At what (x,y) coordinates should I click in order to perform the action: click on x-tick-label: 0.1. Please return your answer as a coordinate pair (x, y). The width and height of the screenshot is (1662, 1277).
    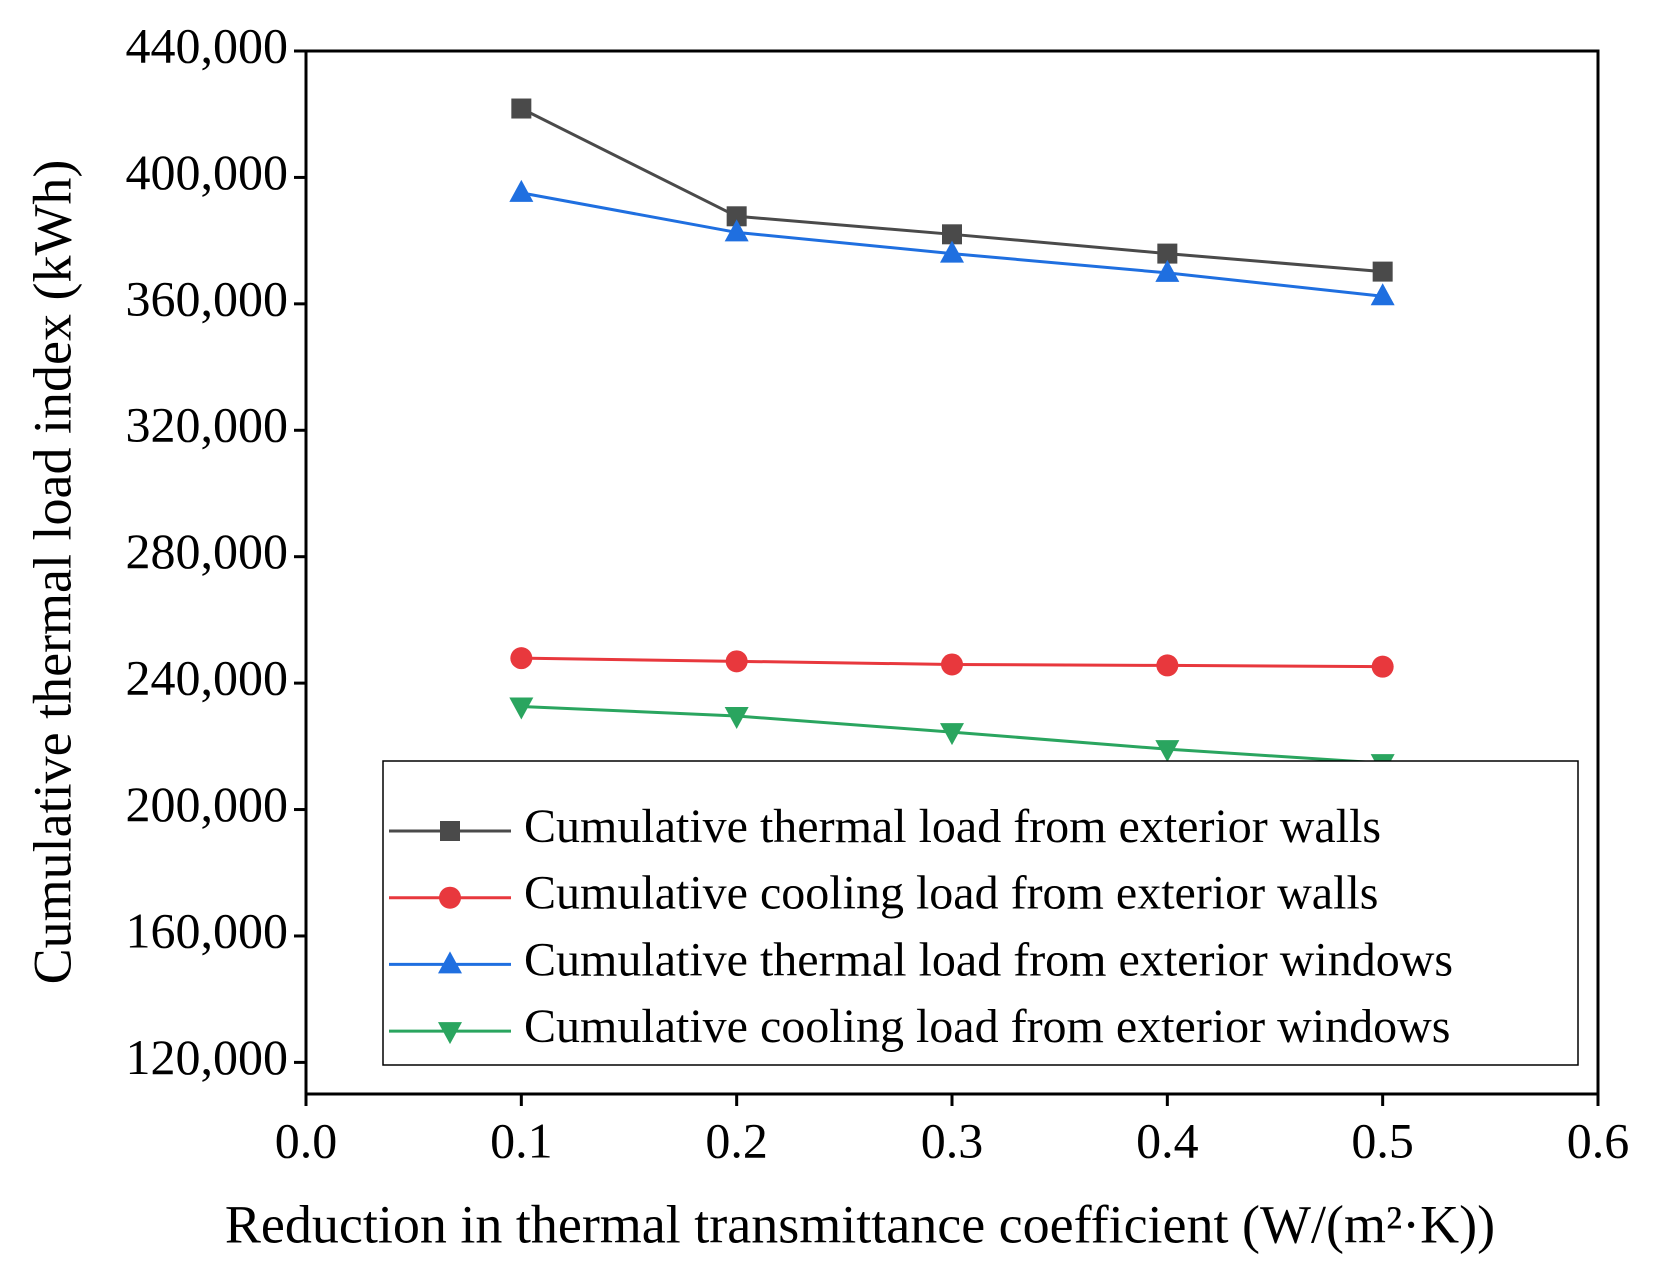
    Looking at the image, I should click on (521, 1140).